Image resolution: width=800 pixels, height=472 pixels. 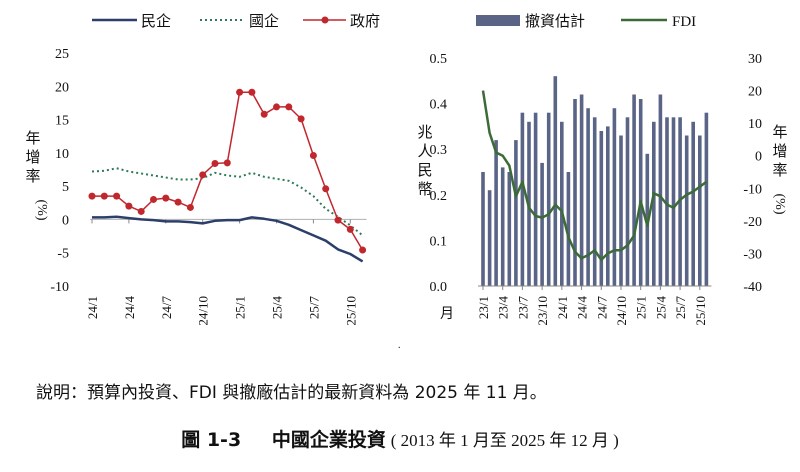 I want to click on right-left-y-tick-label: 0.3, so click(x=439, y=150).